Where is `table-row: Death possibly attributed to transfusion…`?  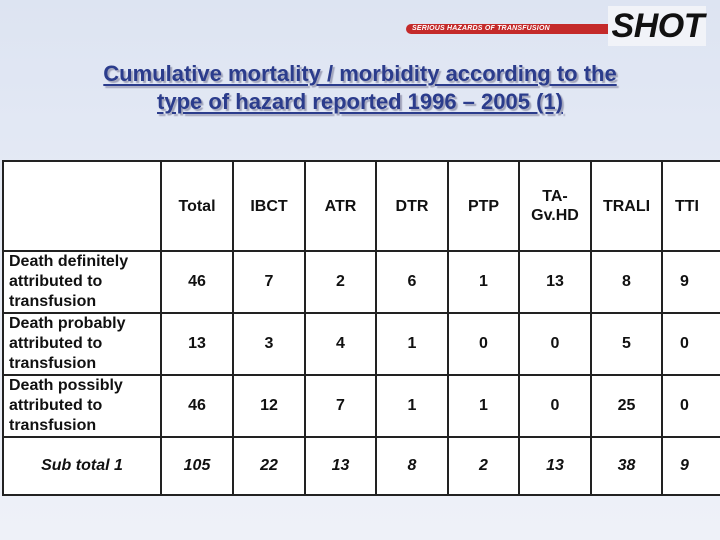
table-row: Death possibly attributed to transfusion… is located at coordinates (361, 406).